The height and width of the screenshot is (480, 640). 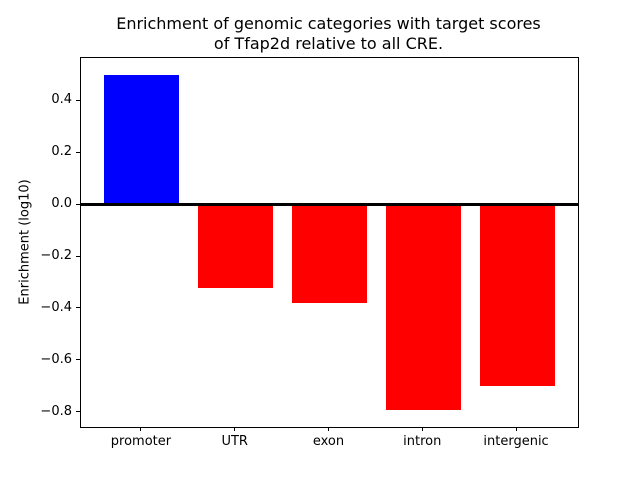 I want to click on x-tick-label-UTR: UTR, so click(x=234, y=441).